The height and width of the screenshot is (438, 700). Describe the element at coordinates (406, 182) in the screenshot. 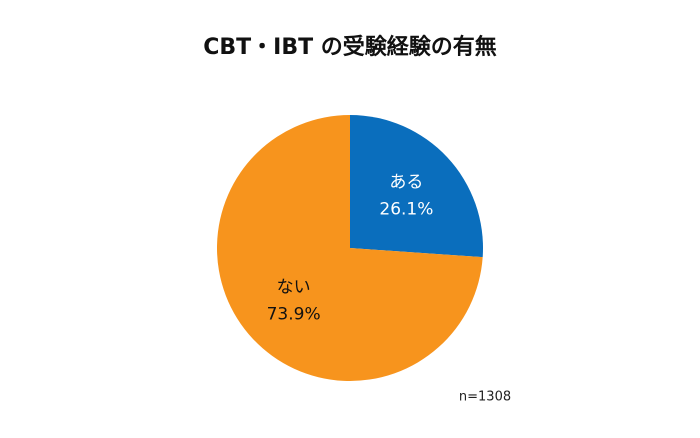

I see `slice-name: ある` at that location.